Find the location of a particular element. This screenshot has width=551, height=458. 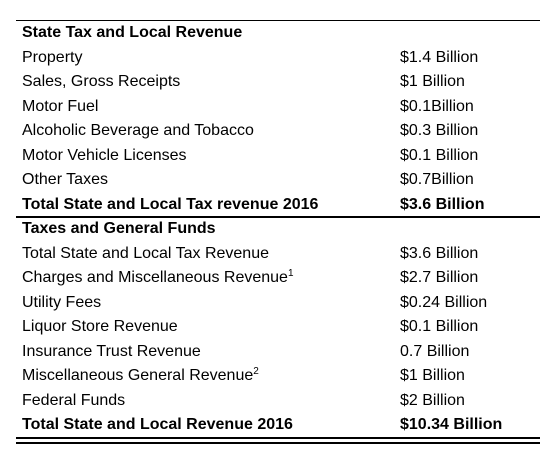

row-label: Federal Funds is located at coordinates (73, 401).